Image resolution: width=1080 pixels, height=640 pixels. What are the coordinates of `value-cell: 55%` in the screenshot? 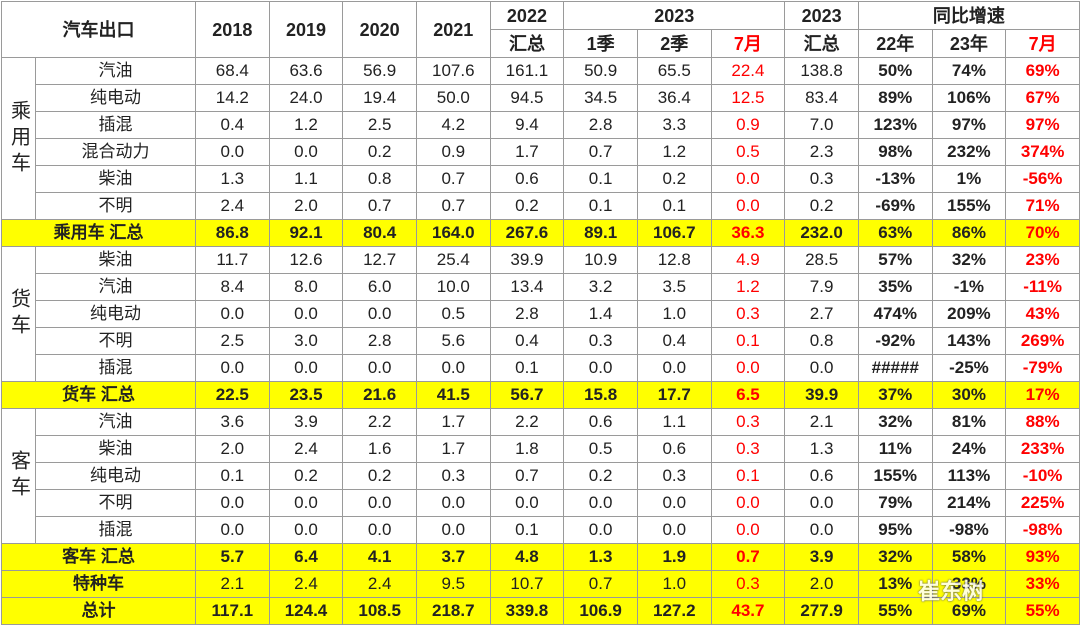 It's located at (895, 611).